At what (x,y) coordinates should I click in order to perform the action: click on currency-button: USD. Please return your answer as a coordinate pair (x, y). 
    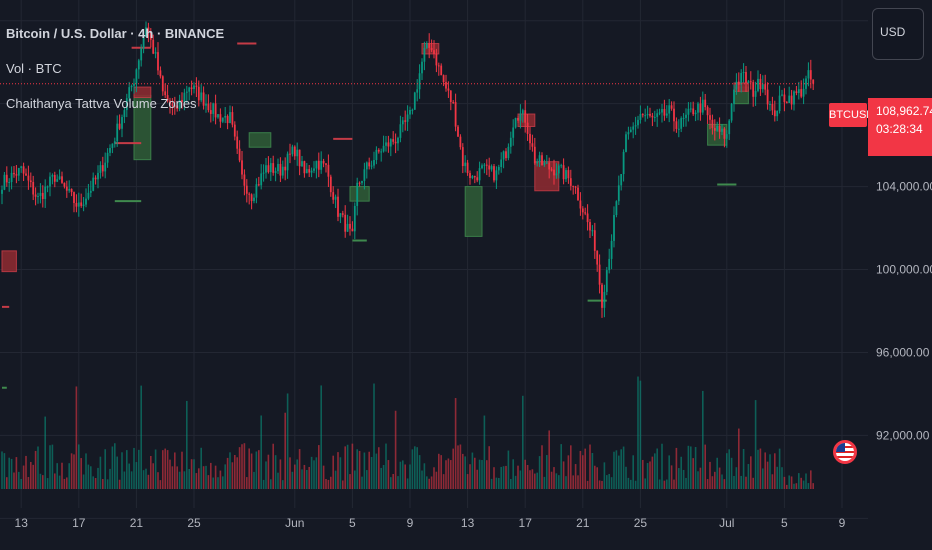
    Looking at the image, I should click on (898, 34).